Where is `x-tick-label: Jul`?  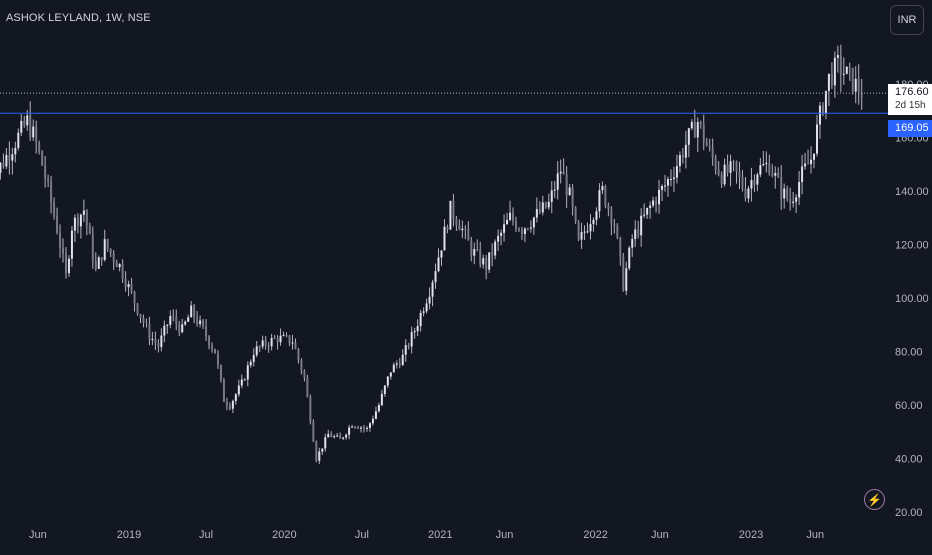 x-tick-label: Jul is located at coordinates (206, 535).